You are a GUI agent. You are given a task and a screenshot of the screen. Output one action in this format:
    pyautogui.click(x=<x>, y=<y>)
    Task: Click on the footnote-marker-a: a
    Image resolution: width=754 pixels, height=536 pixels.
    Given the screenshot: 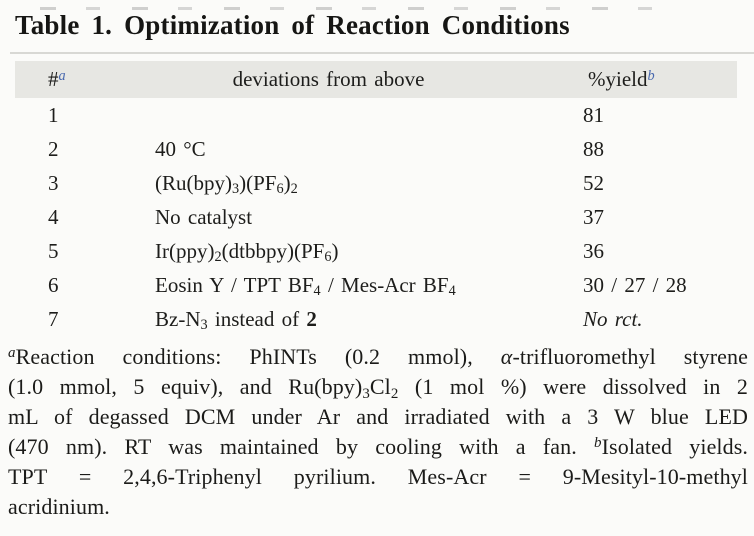 What is the action you would take?
    pyautogui.click(x=62, y=75)
    